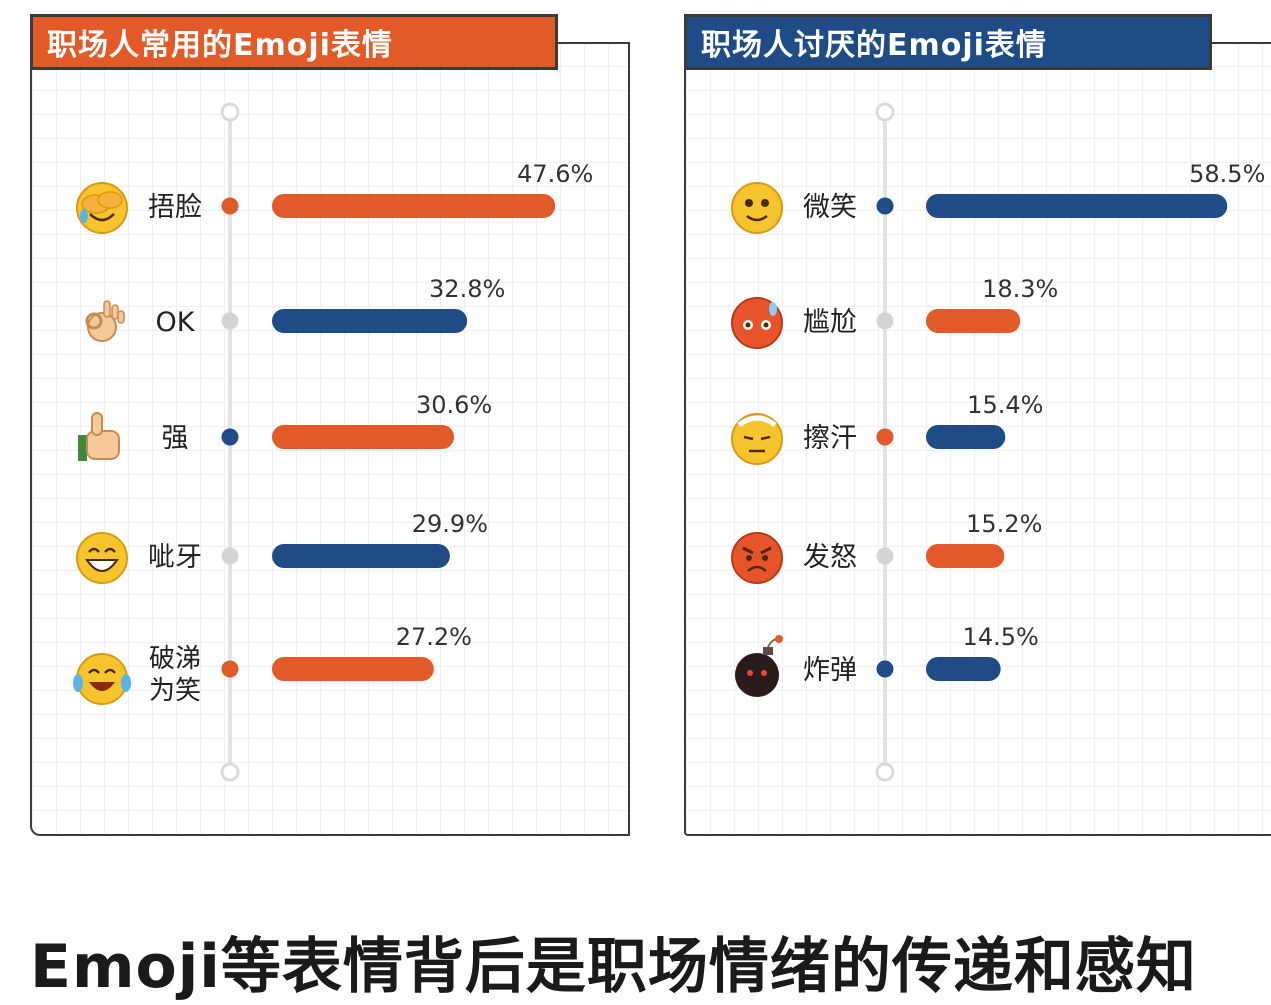 This screenshot has width=1271, height=1005. What do you see at coordinates (361, 556) in the screenshot?
I see `bar-呲牙` at bounding box center [361, 556].